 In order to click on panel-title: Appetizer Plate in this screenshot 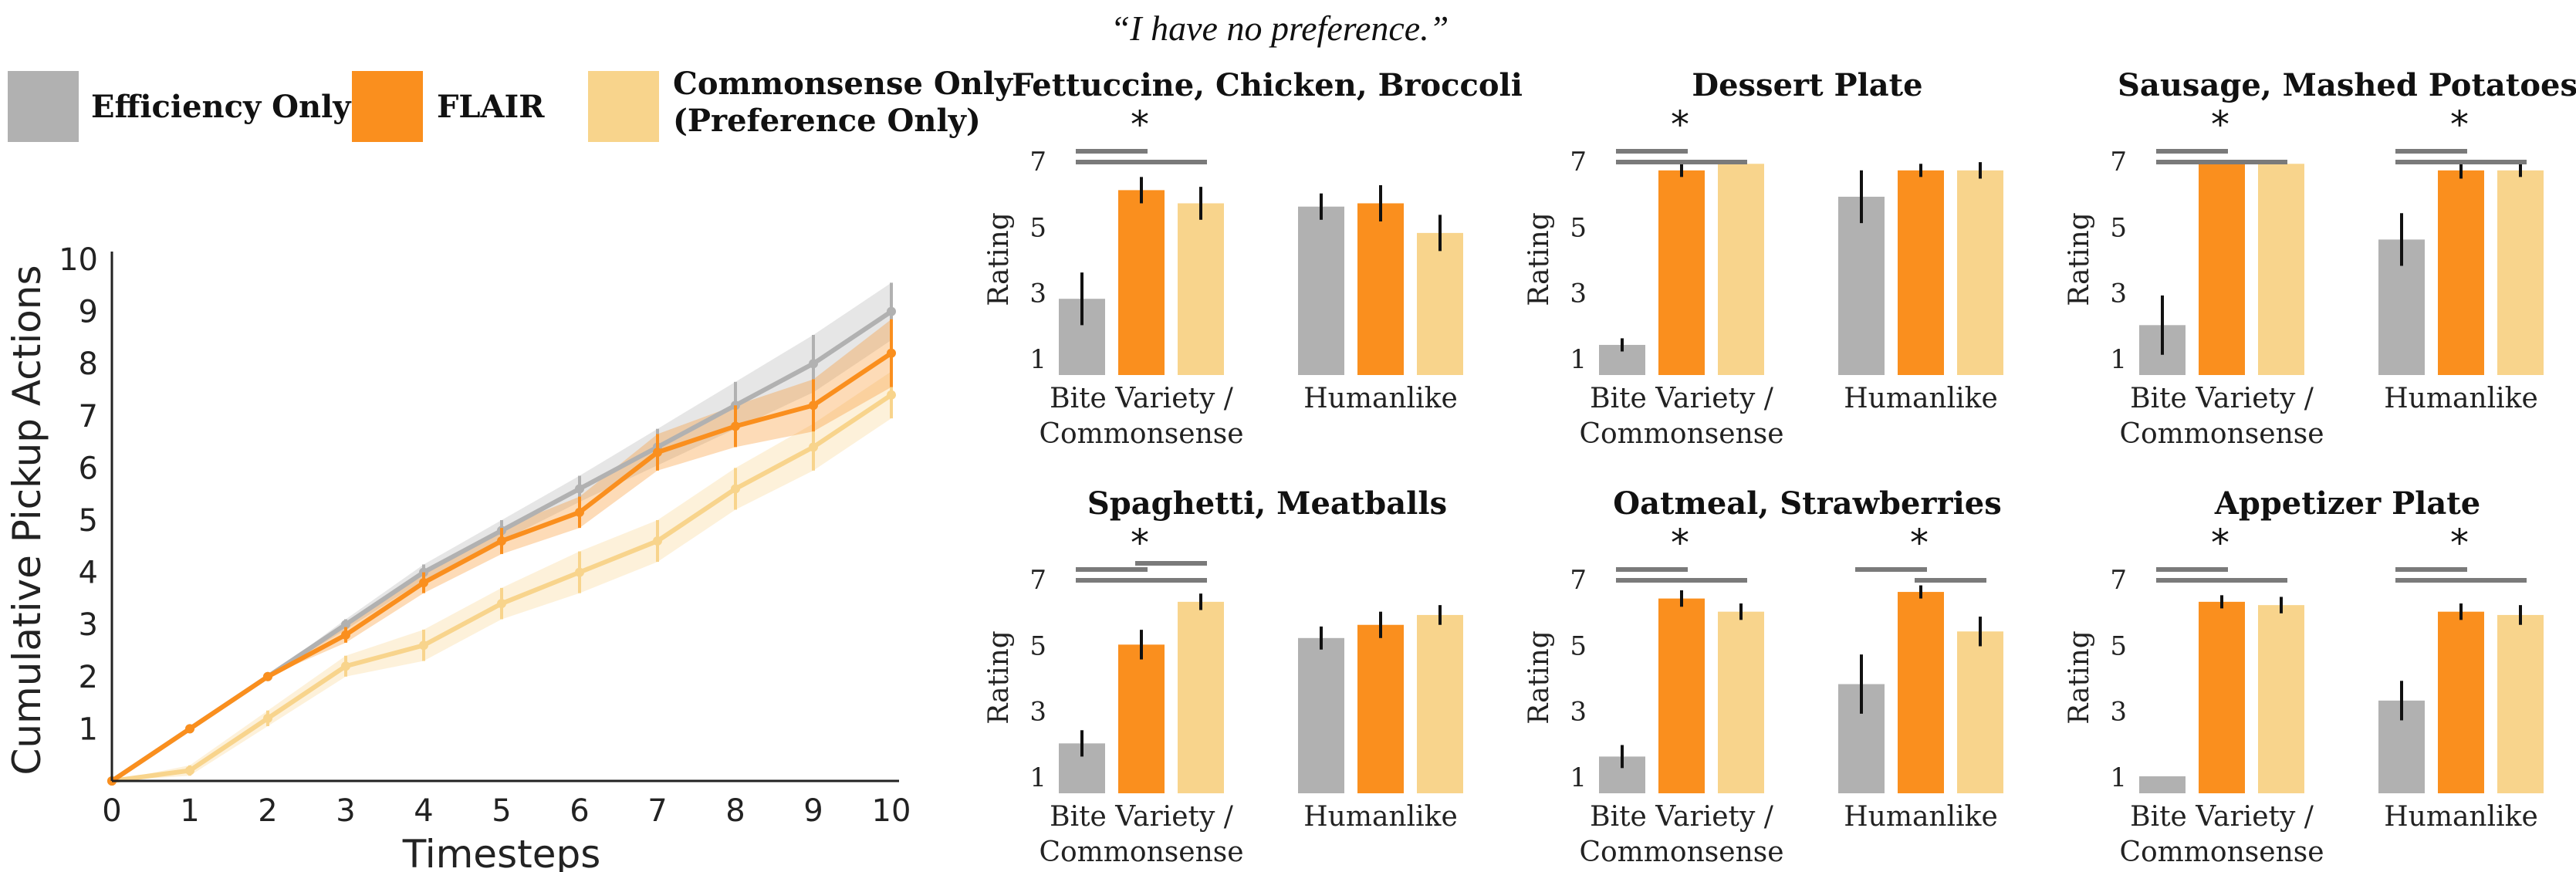, I will do `click(2347, 503)`.